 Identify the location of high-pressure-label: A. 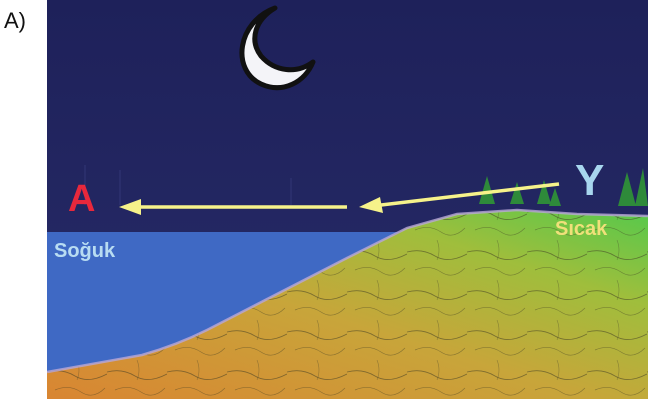
(82, 199).